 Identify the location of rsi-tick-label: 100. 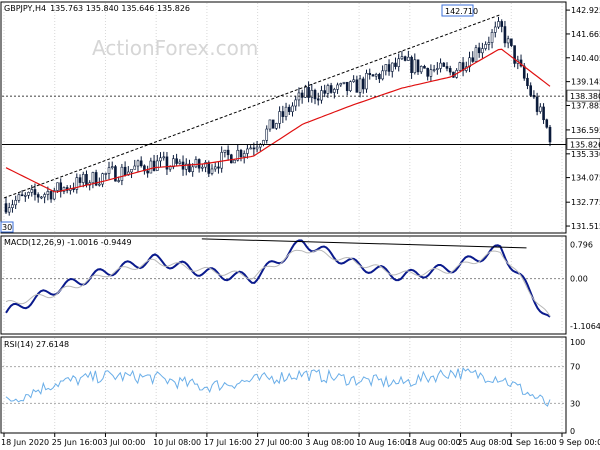
(577, 342).